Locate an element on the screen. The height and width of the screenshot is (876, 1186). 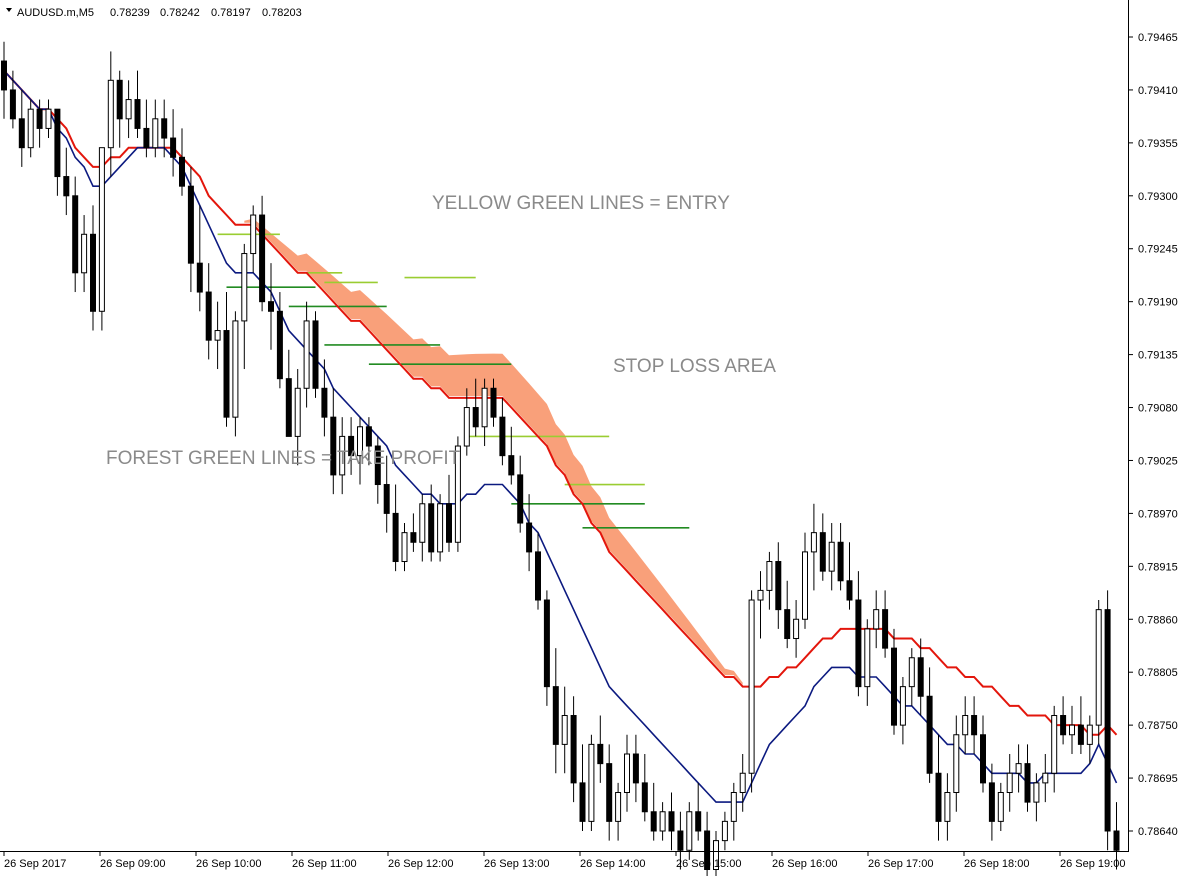
price-tick-label: 0.79025 is located at coordinates (1158, 461).